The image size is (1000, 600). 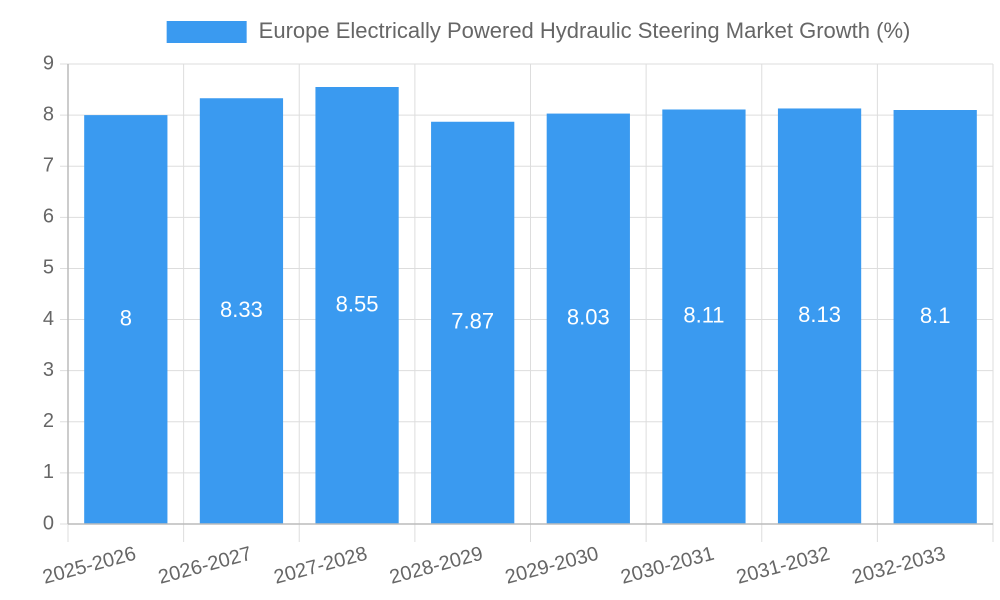 I want to click on bar-value-label: 8.55, so click(x=357, y=303).